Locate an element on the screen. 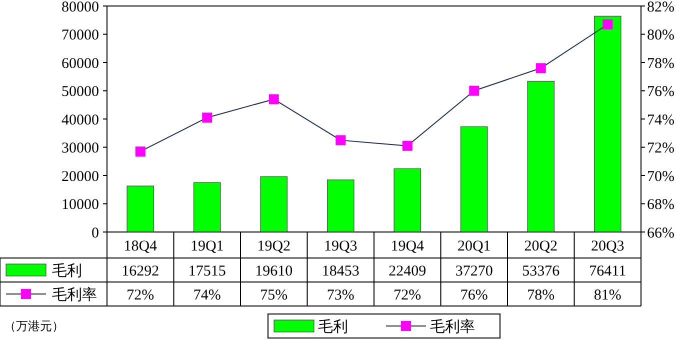  y-tick-label: 10000 is located at coordinates (80, 205).